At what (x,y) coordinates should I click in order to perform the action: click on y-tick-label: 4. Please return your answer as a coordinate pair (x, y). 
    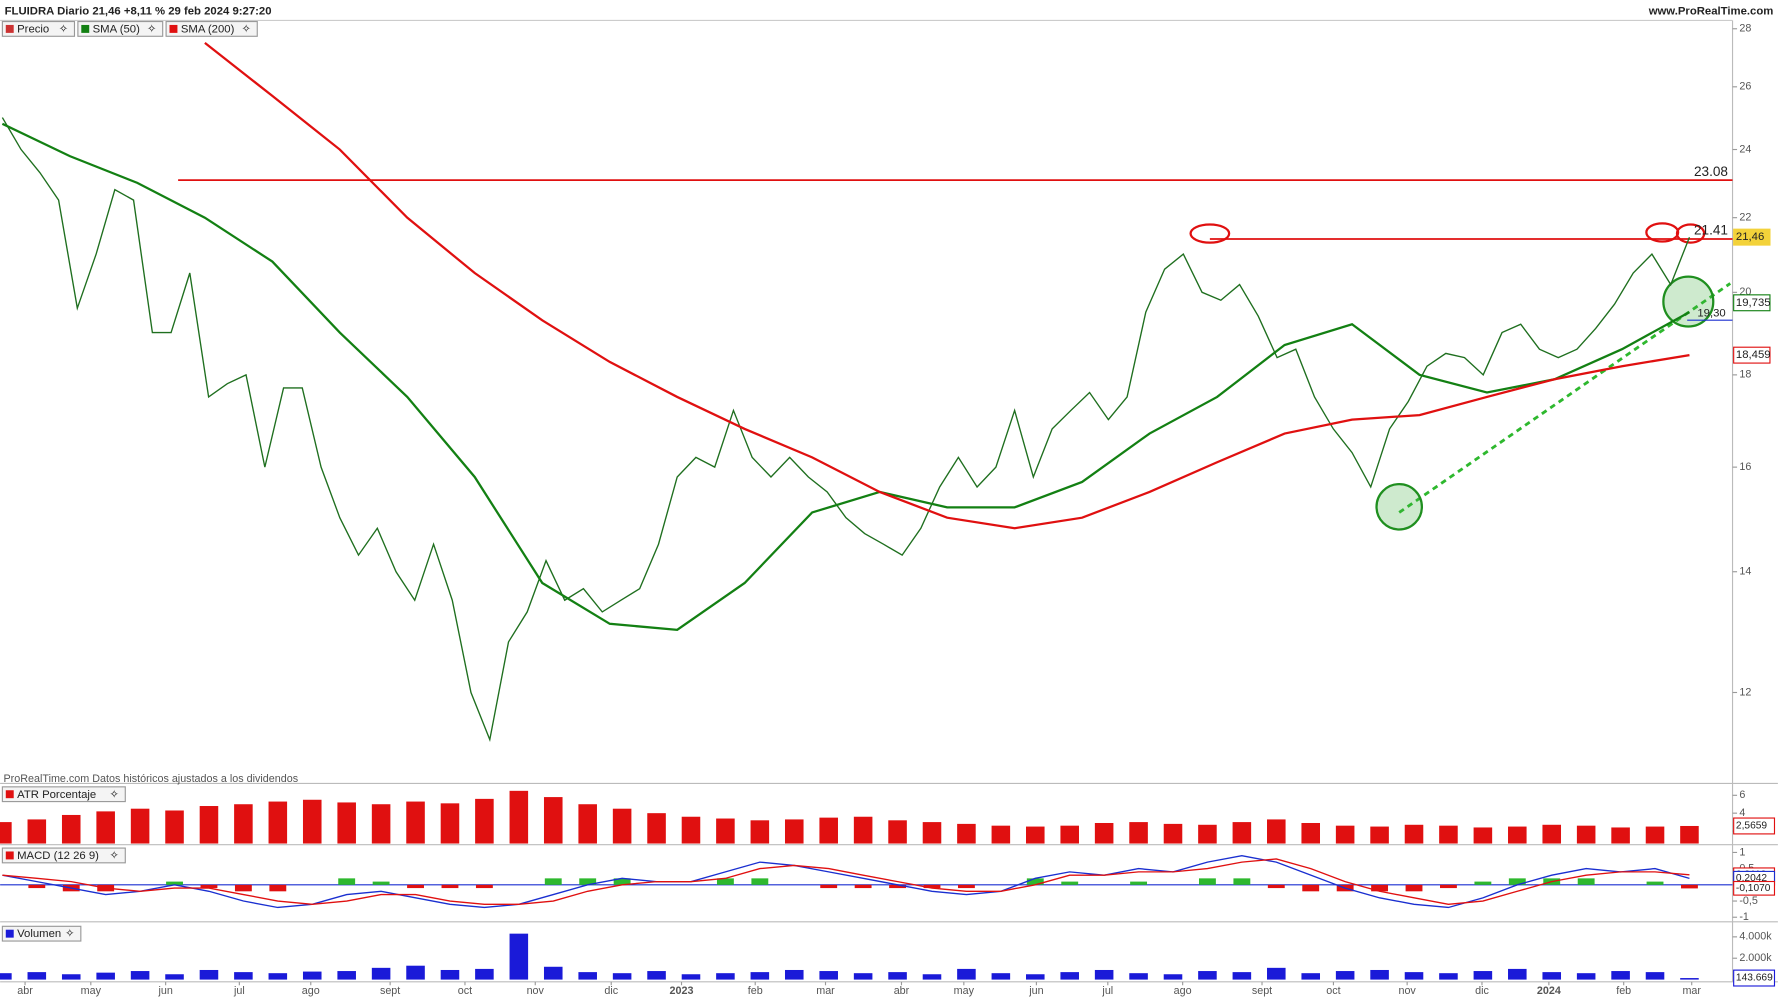
    Looking at the image, I should click on (1742, 813).